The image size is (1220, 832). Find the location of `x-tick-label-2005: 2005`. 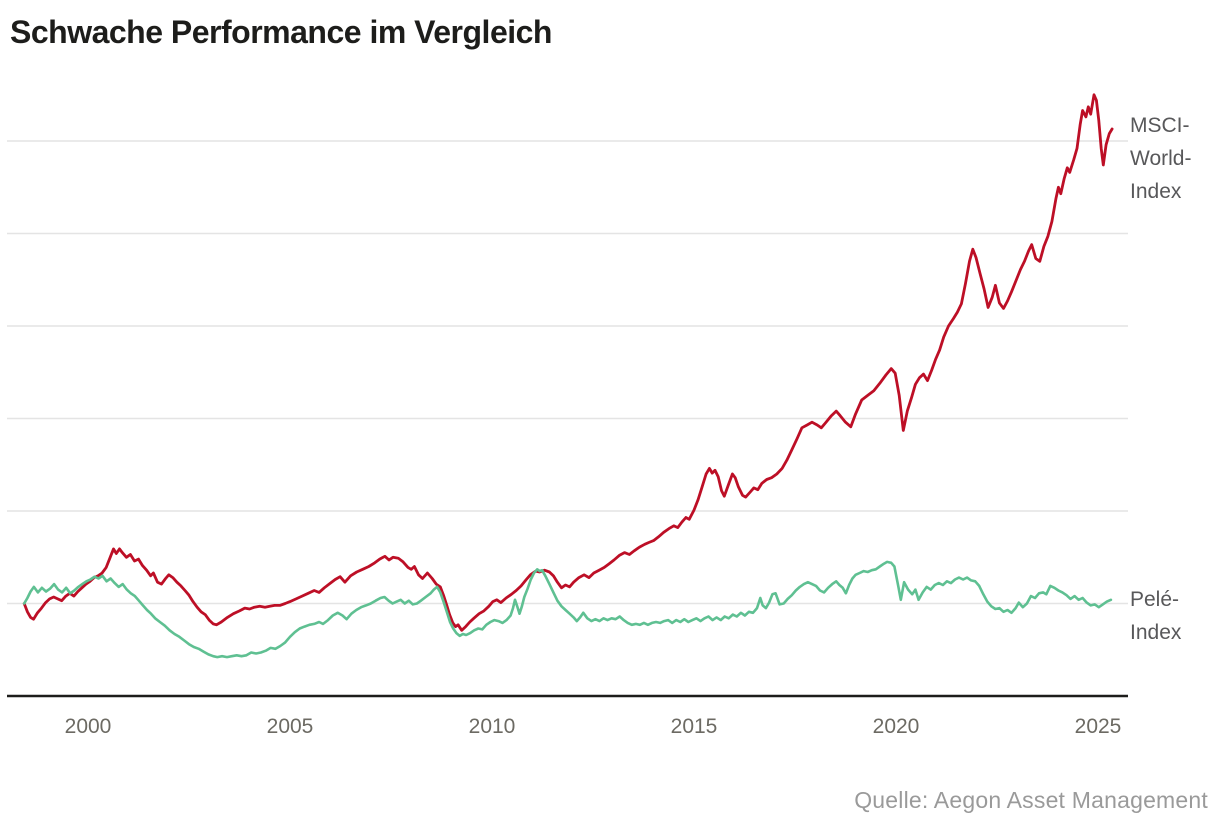

x-tick-label-2005: 2005 is located at coordinates (290, 726).